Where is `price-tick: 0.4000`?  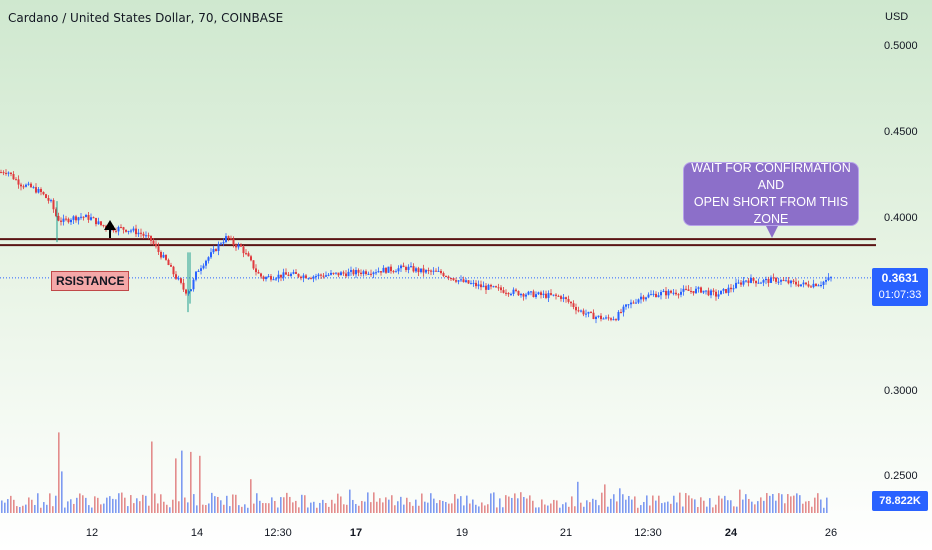
price-tick: 0.4000 is located at coordinates (901, 218).